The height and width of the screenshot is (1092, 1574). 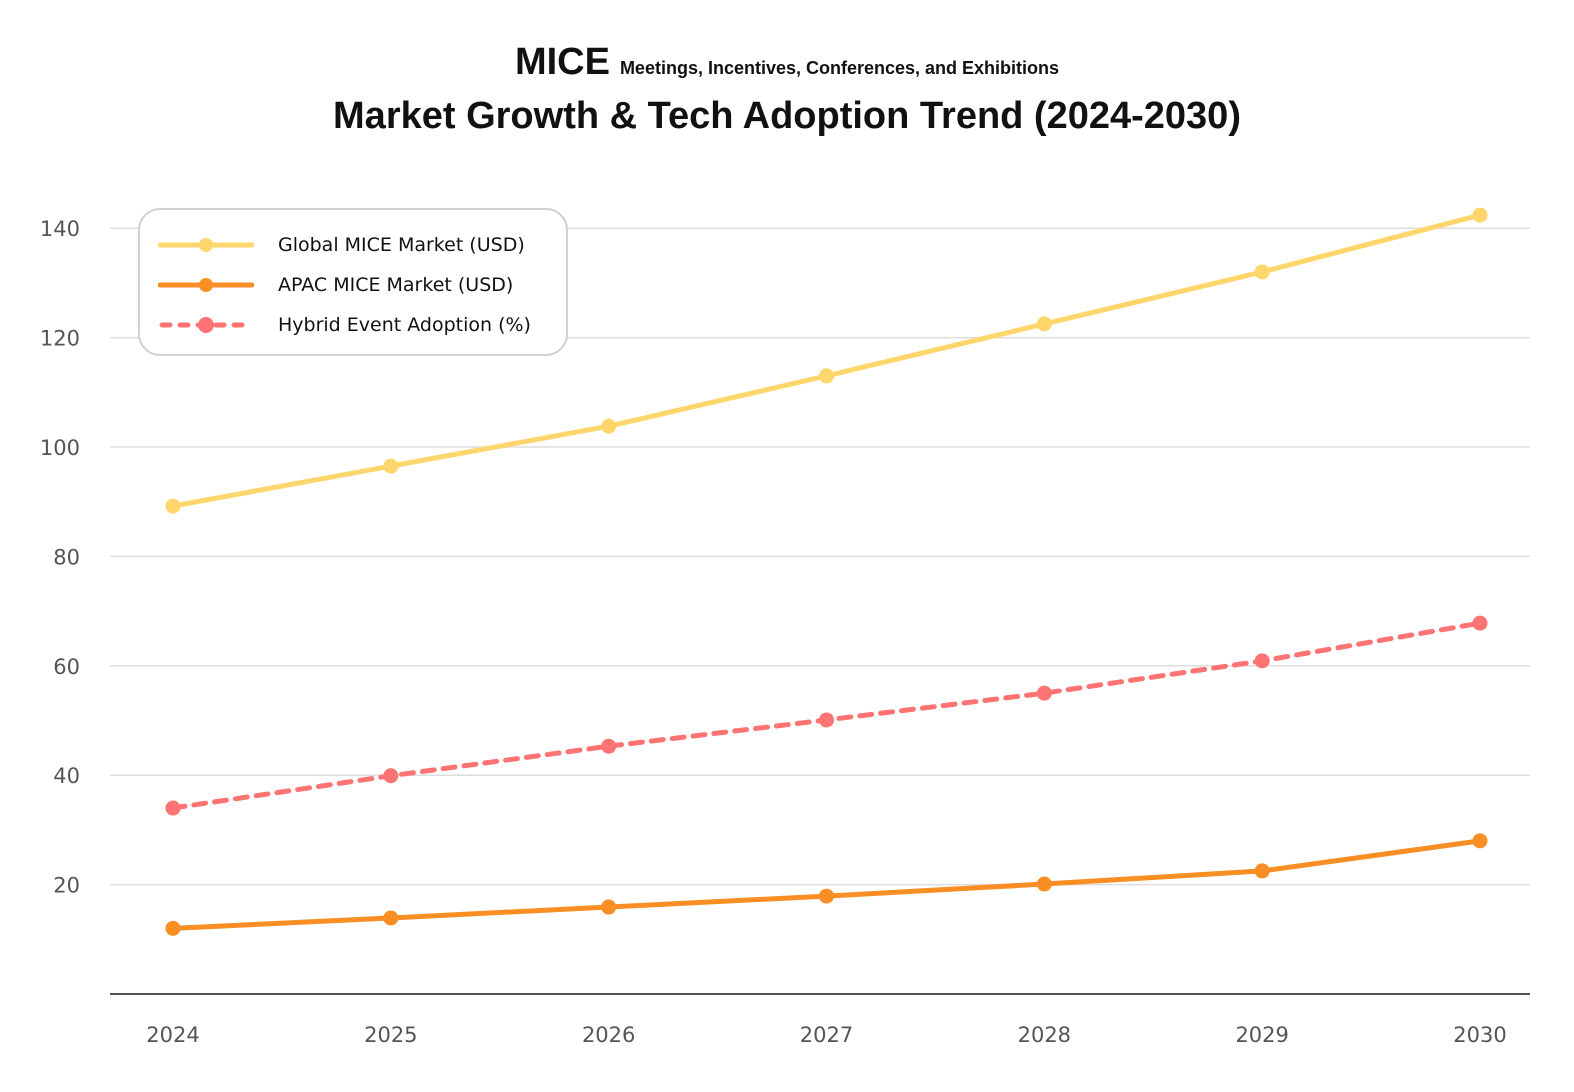 I want to click on y-tick-label: 120, so click(x=60, y=339).